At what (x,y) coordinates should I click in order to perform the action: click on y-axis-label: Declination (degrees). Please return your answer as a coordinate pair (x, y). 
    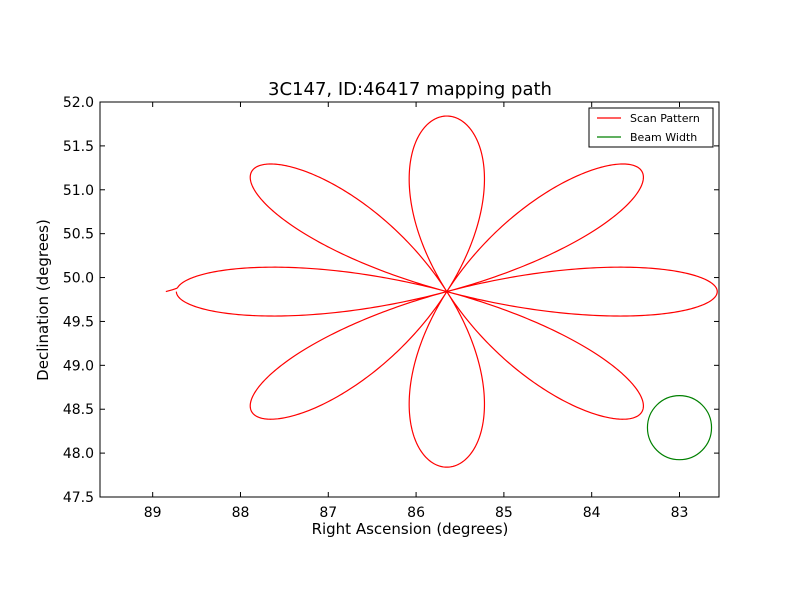
    Looking at the image, I should click on (43, 300).